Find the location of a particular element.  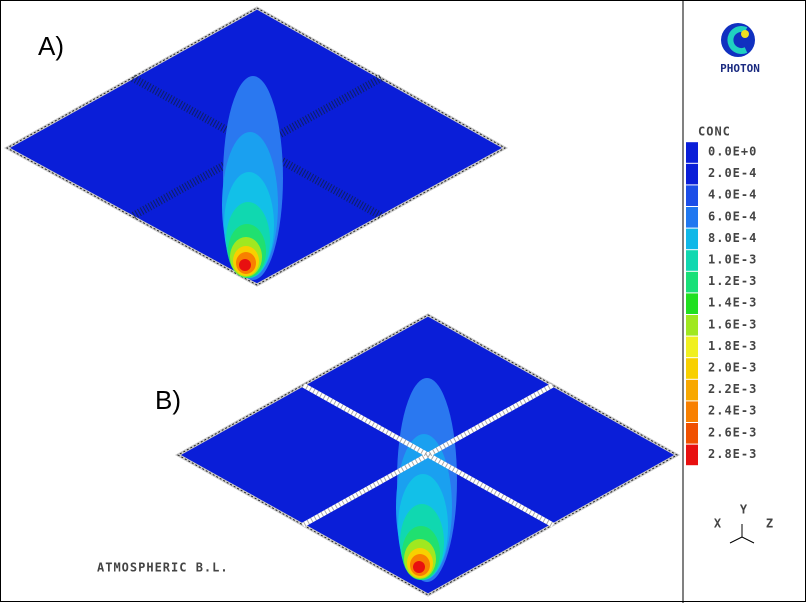

footer: ATMOSPHERIC B.L. is located at coordinates (163, 568).